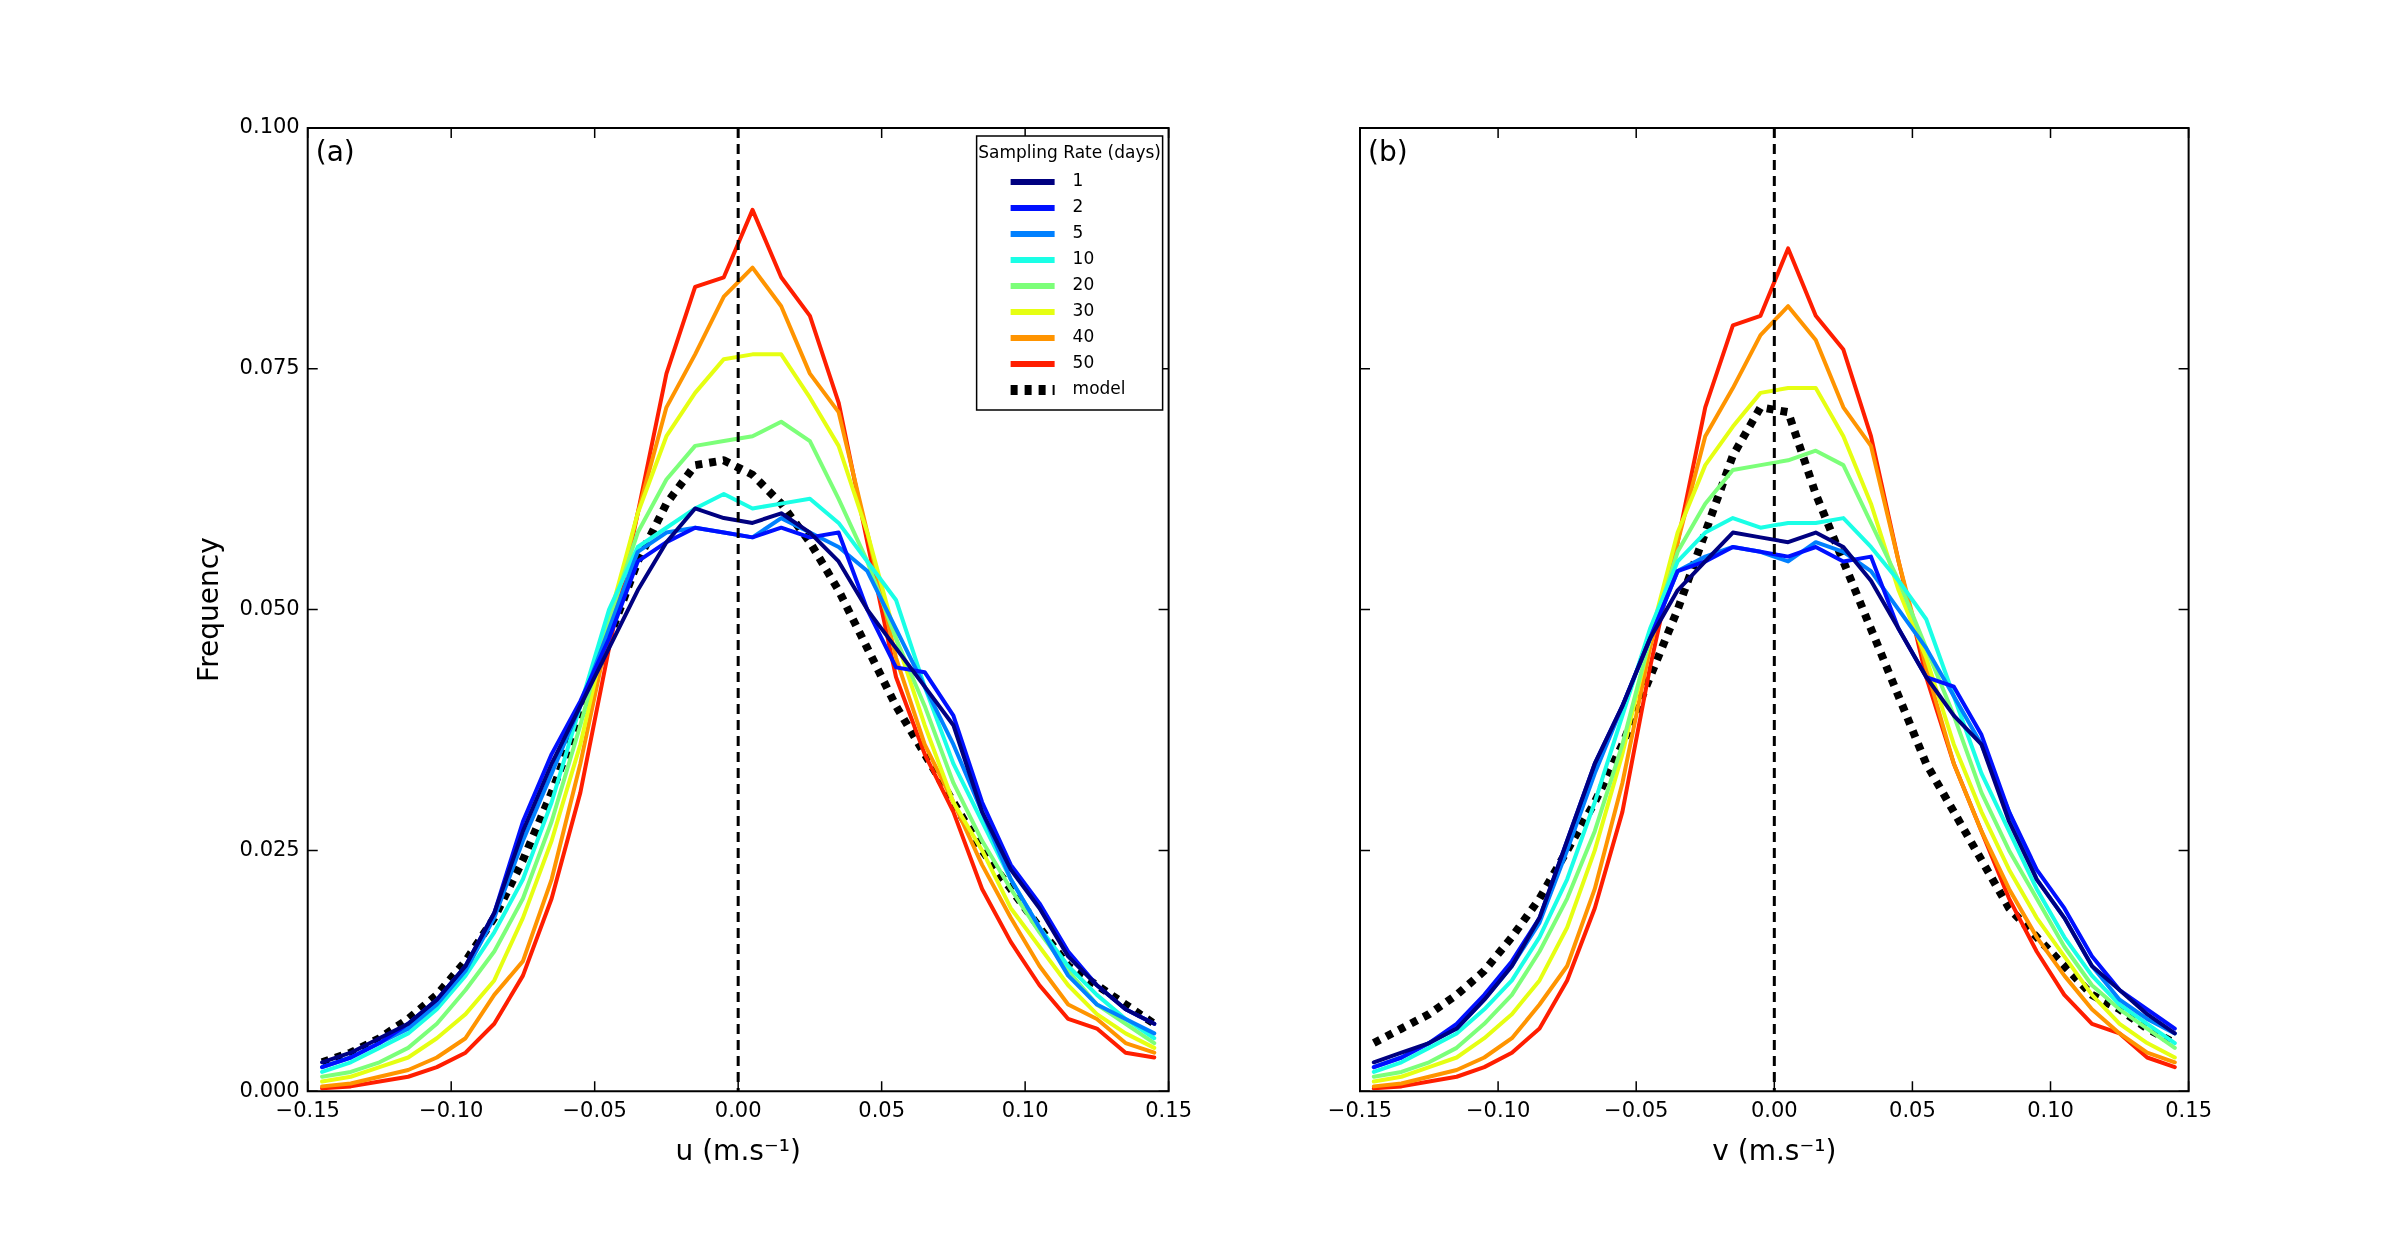 Image resolution: width=2400 pixels, height=1242 pixels. I want to click on y-axis-title: Frequency, so click(209, 609).